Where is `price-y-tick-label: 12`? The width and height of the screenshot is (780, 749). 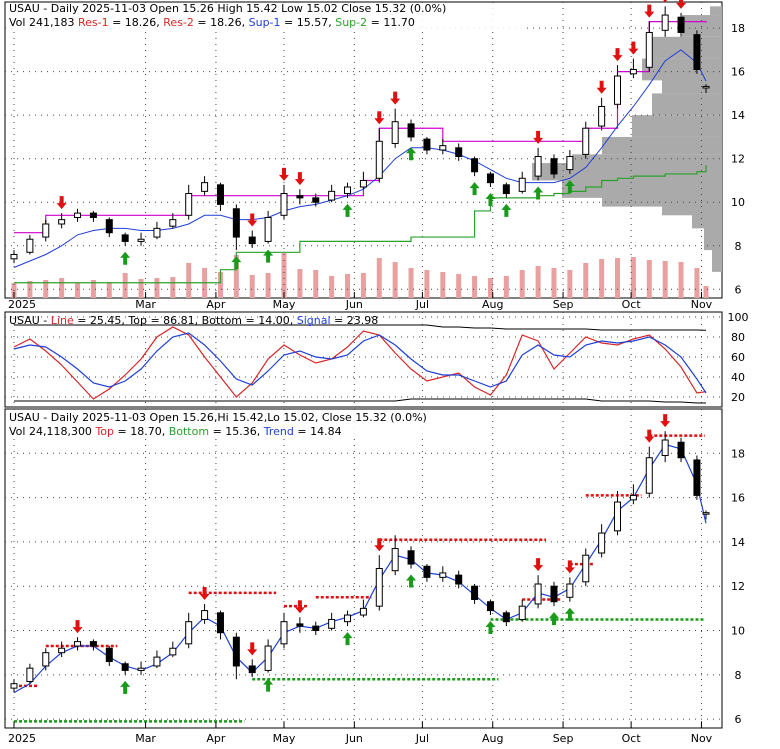
price-y-tick-label: 12 is located at coordinates (738, 159).